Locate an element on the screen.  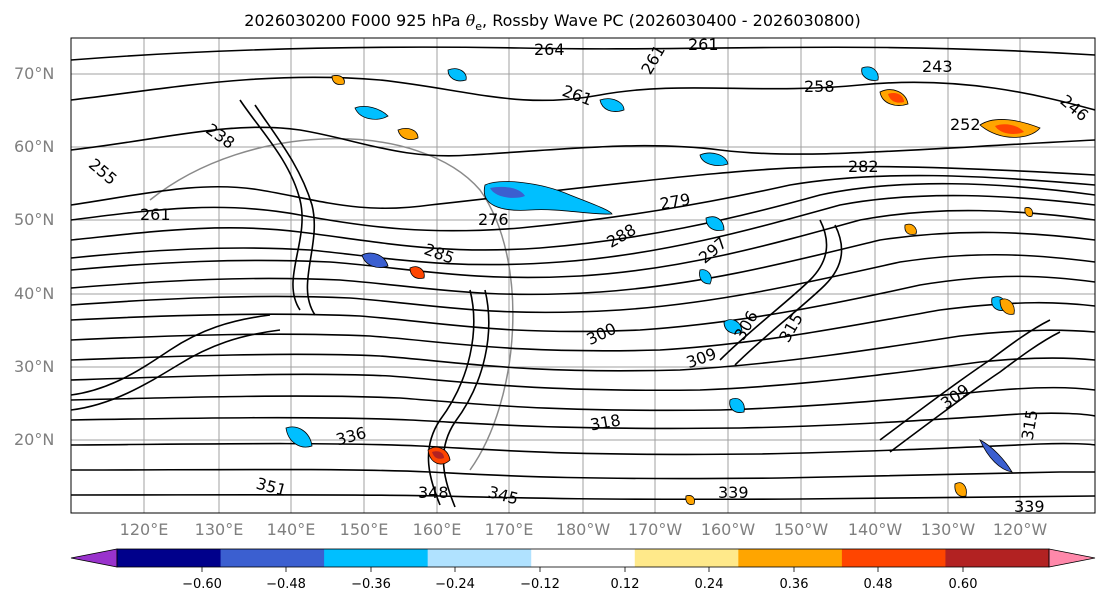
colorbar-tick: −0.60 is located at coordinates (202, 584).